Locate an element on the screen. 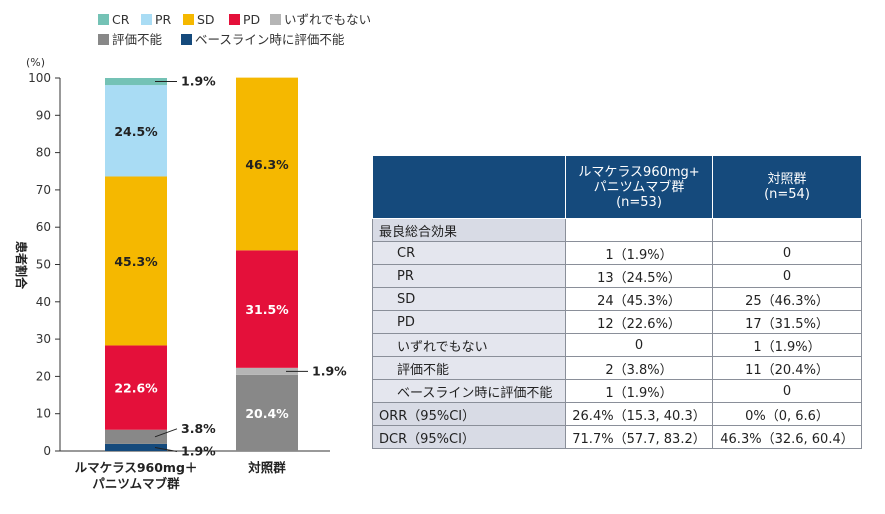 The height and width of the screenshot is (514, 885). y-tick-label: 60 is located at coordinates (43, 227).